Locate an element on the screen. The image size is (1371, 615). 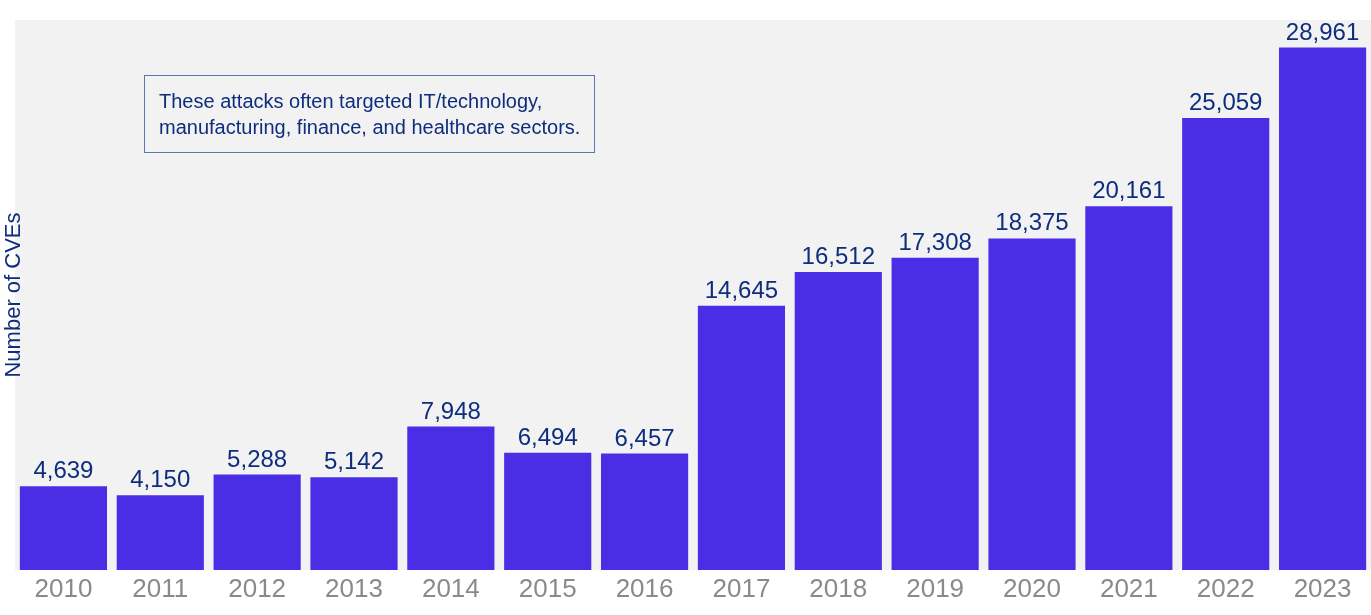
data-label: 5,142 is located at coordinates (354, 461).